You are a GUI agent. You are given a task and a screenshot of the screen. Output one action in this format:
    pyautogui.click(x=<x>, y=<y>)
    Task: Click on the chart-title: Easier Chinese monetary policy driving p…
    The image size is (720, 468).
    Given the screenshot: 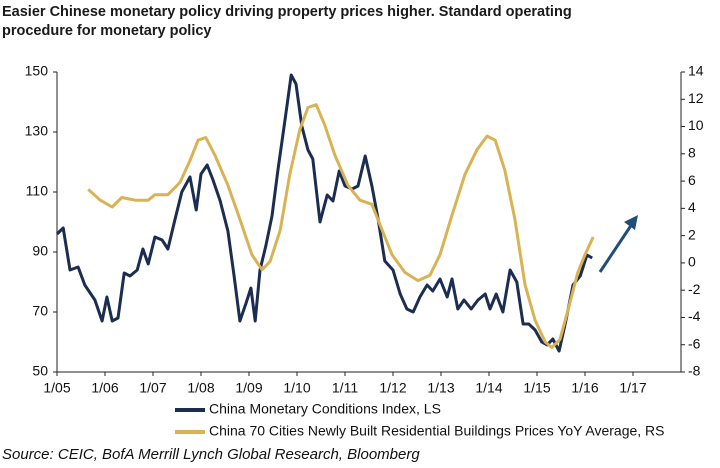 What is the action you would take?
    pyautogui.click(x=287, y=12)
    